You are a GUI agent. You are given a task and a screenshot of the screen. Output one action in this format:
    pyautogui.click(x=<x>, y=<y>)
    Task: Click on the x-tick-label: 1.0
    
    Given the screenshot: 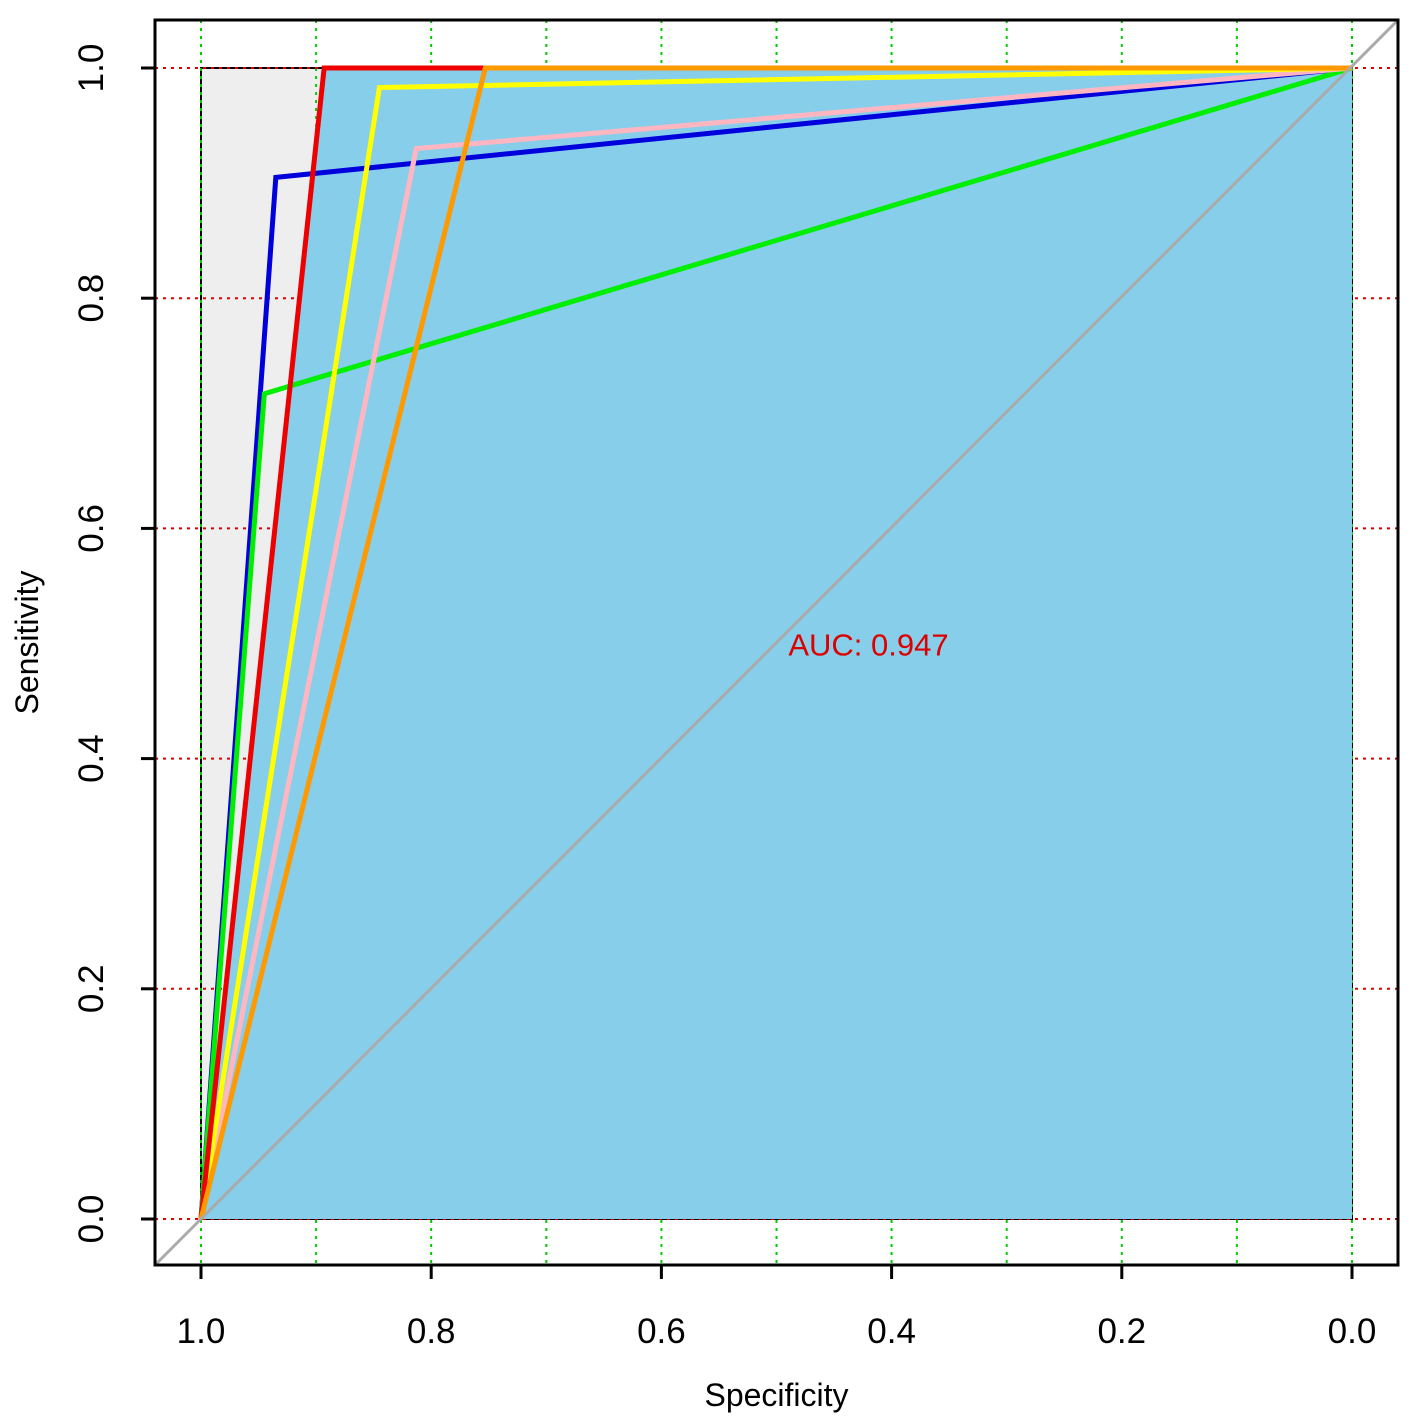 What is the action you would take?
    pyautogui.click(x=201, y=1331)
    